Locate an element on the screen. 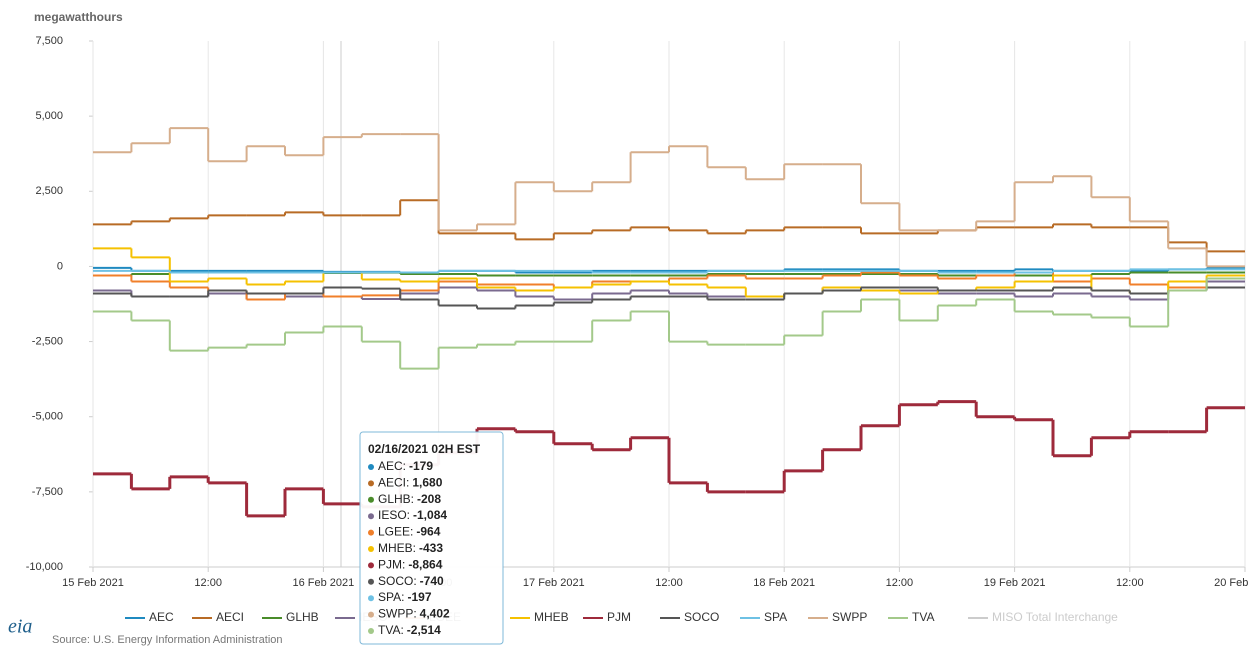 The height and width of the screenshot is (651, 1249). y-tick-label: 7,500 is located at coordinates (49, 41).